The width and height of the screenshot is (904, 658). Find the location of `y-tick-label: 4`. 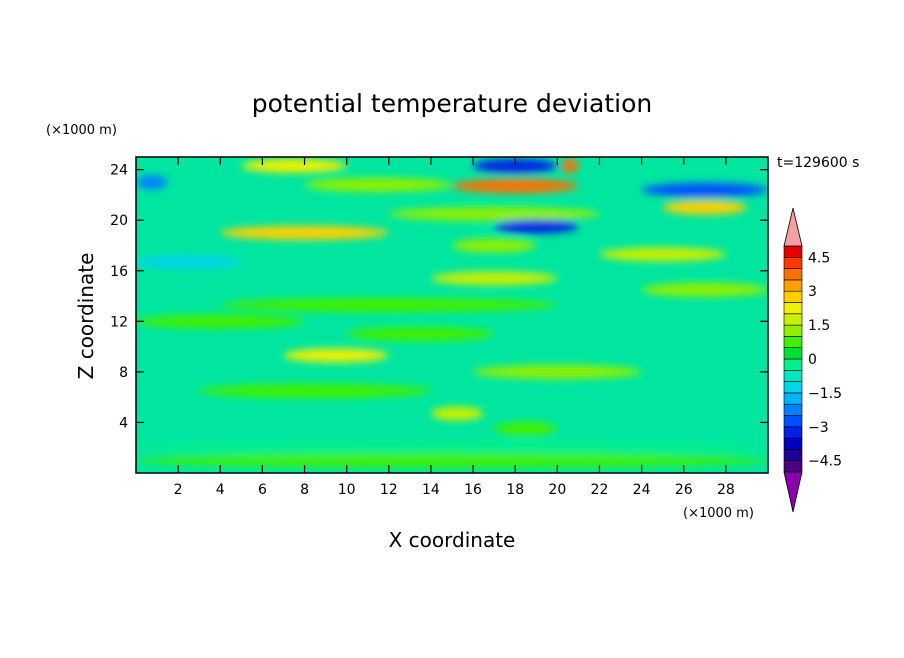

y-tick-label: 4 is located at coordinates (123, 423).